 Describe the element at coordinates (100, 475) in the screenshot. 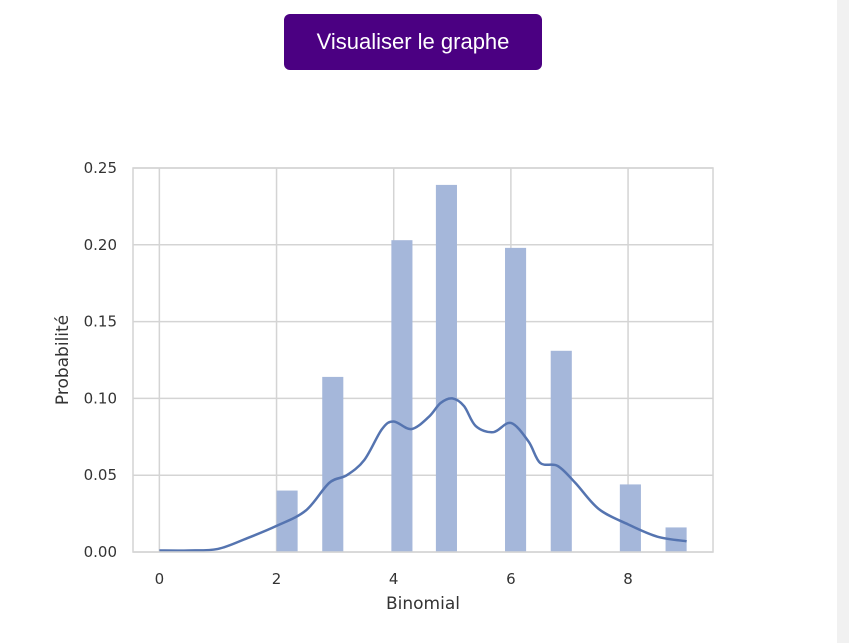

I see `y-tick-label: 0.05` at that location.